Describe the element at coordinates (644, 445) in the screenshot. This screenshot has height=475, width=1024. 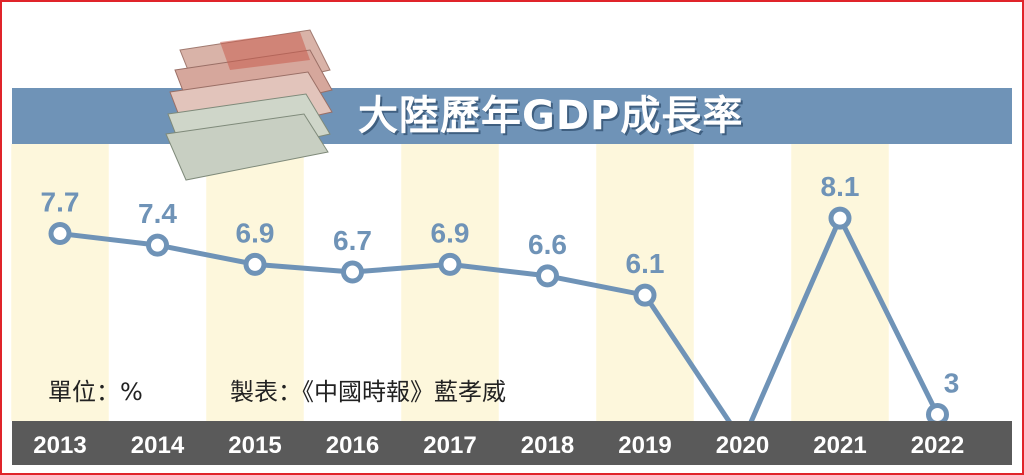
I see `x-tick-label-2019: 2019` at that location.